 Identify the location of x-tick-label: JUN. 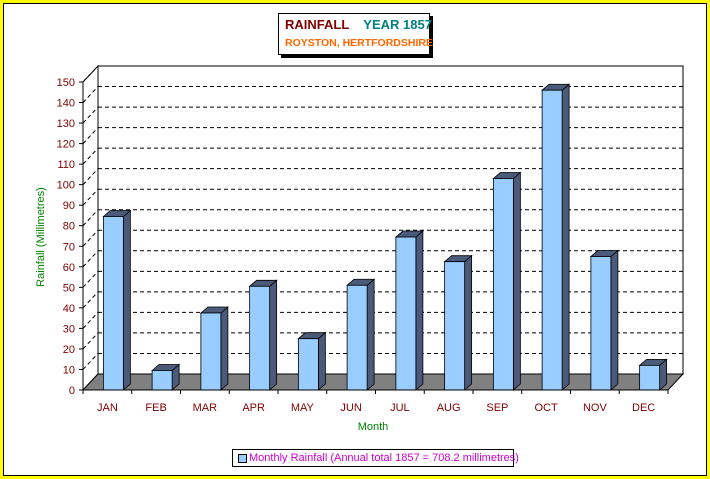
(350, 408).